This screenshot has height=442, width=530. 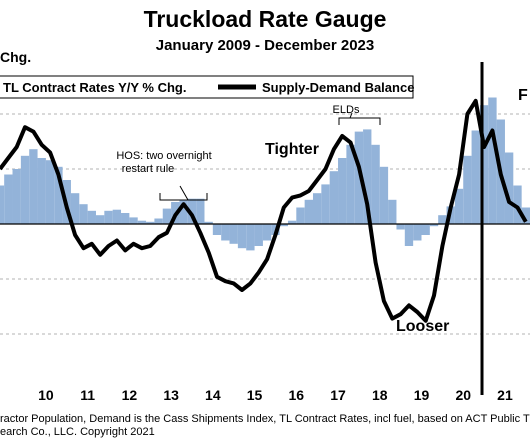 What do you see at coordinates (422, 395) in the screenshot?
I see `x-tick-label: 19` at bounding box center [422, 395].